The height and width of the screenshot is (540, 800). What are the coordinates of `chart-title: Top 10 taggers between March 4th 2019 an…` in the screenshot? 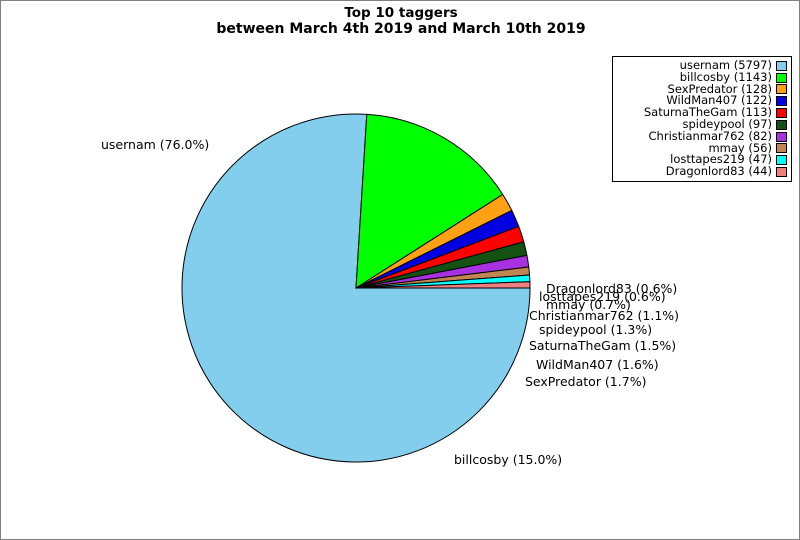 It's located at (400, 21).